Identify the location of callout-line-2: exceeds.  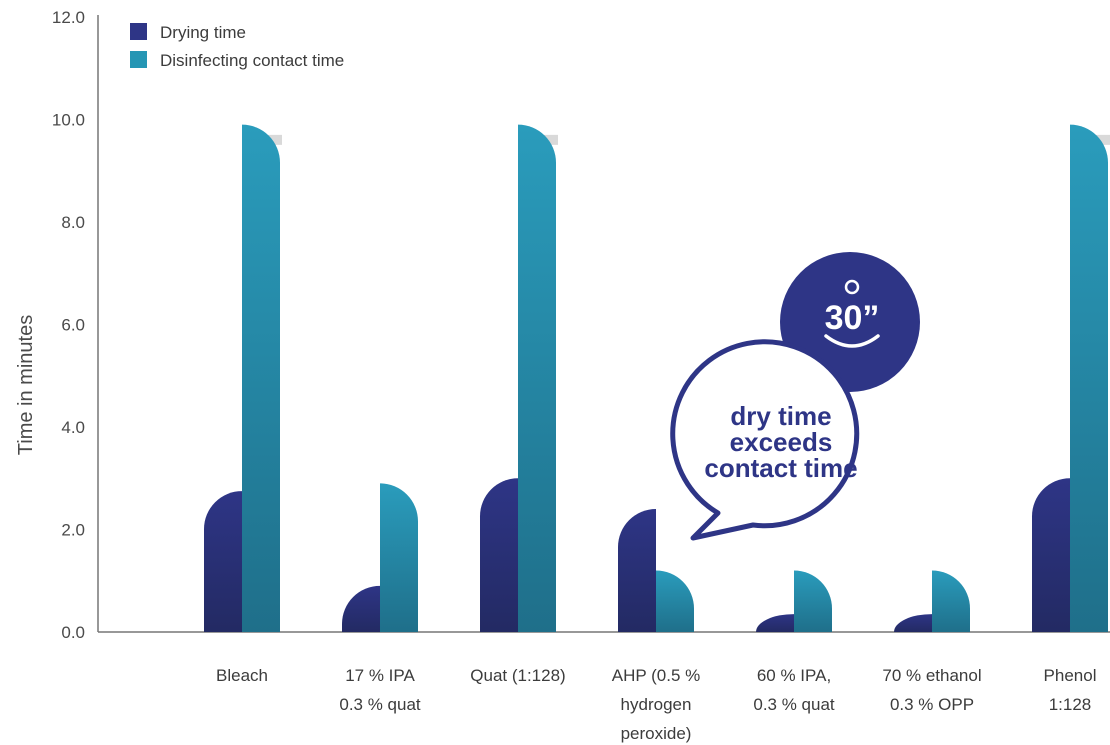
(781, 442).